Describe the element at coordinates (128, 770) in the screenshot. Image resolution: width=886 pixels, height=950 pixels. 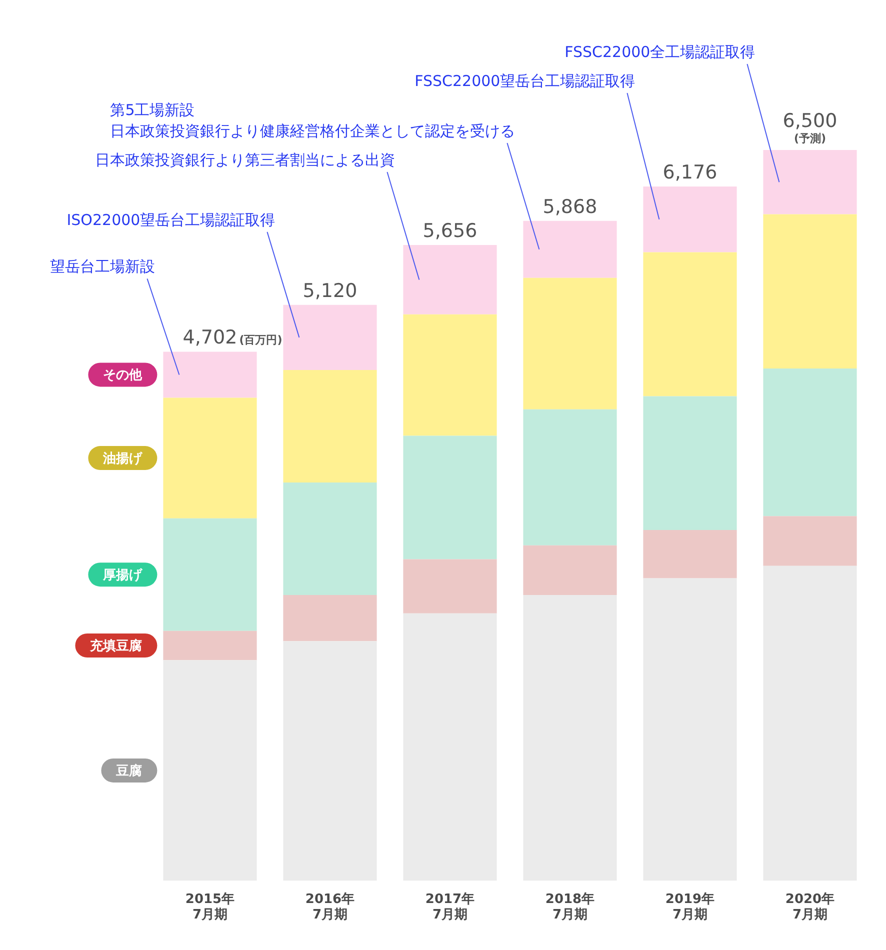
I see `series-label: 豆腐` at that location.